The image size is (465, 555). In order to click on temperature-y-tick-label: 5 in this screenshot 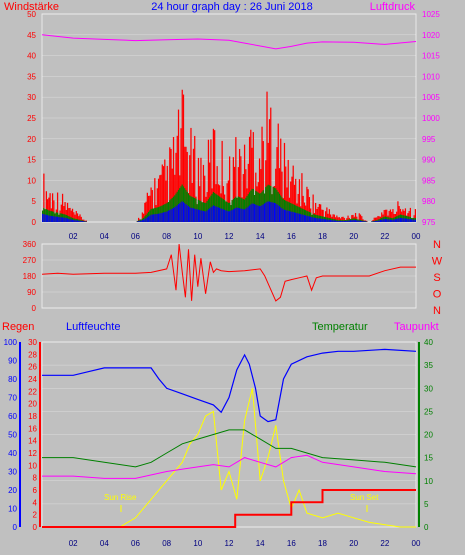, I will do `click(426, 504)`.